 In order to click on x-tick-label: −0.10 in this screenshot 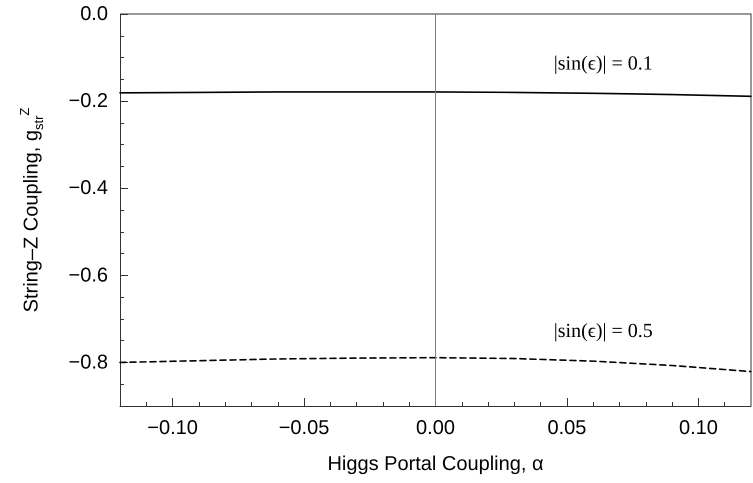, I will do `click(172, 428)`.